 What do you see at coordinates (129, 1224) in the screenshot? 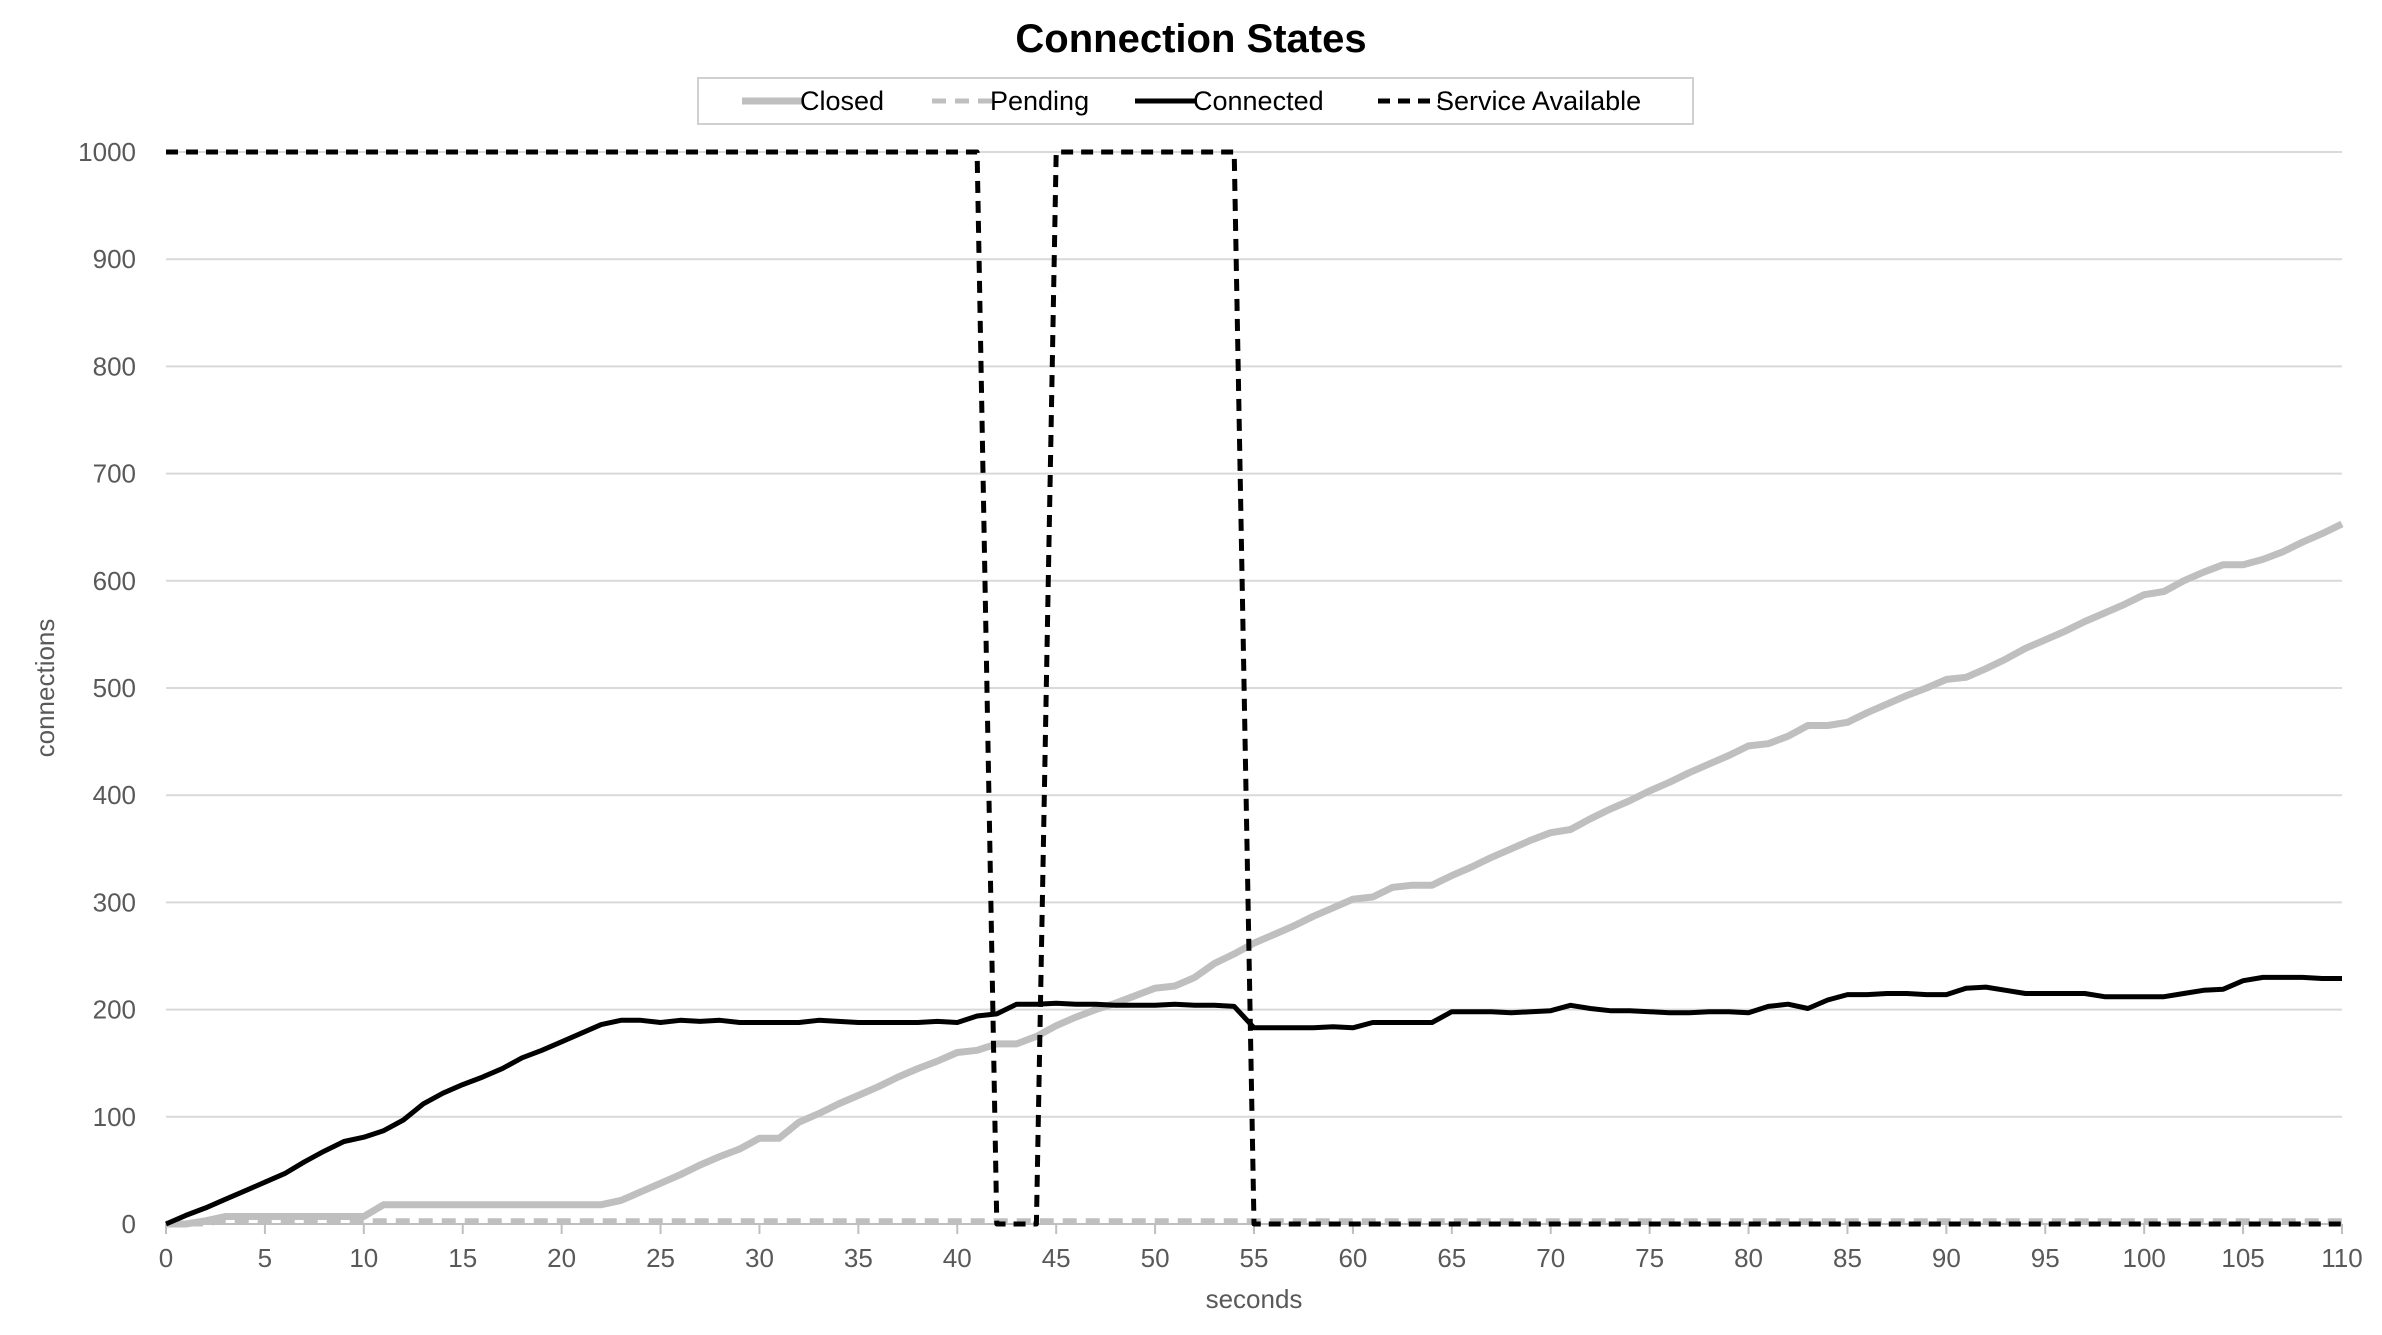
I see `y-tick-label: 0` at bounding box center [129, 1224].